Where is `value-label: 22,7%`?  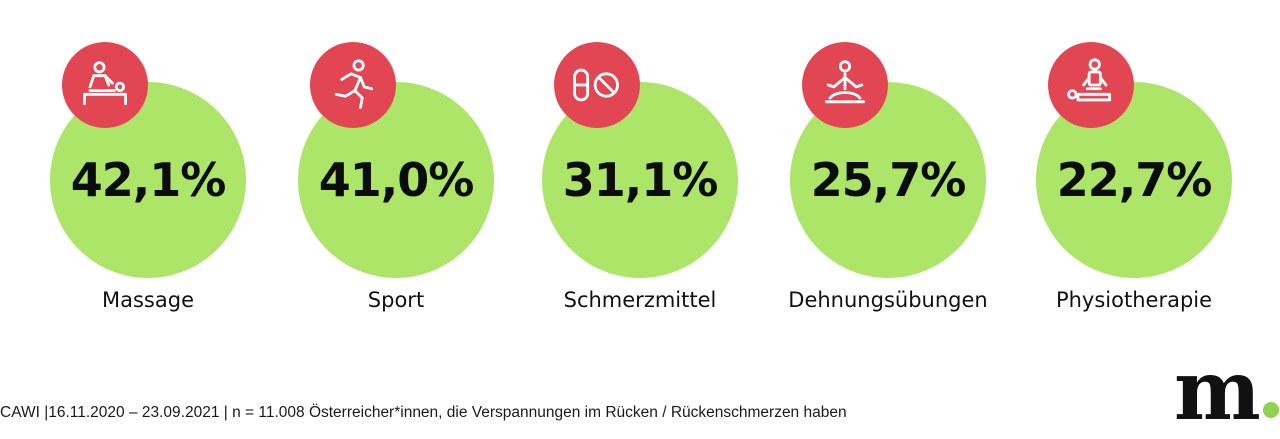
value-label: 22,7% is located at coordinates (1134, 180).